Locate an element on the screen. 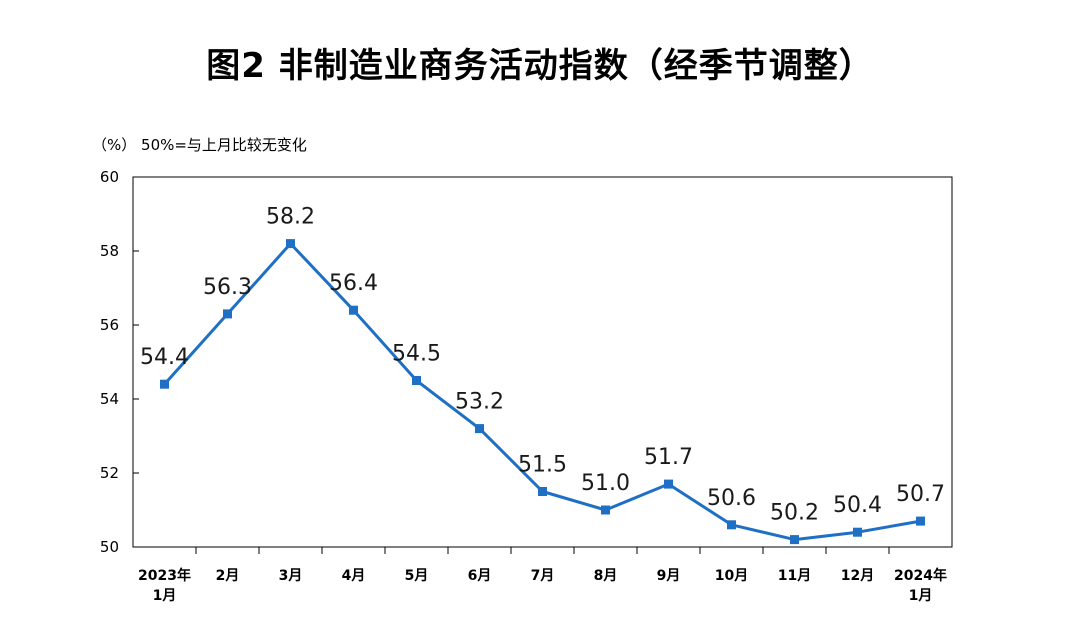  data-label: 54.4 is located at coordinates (164, 357).